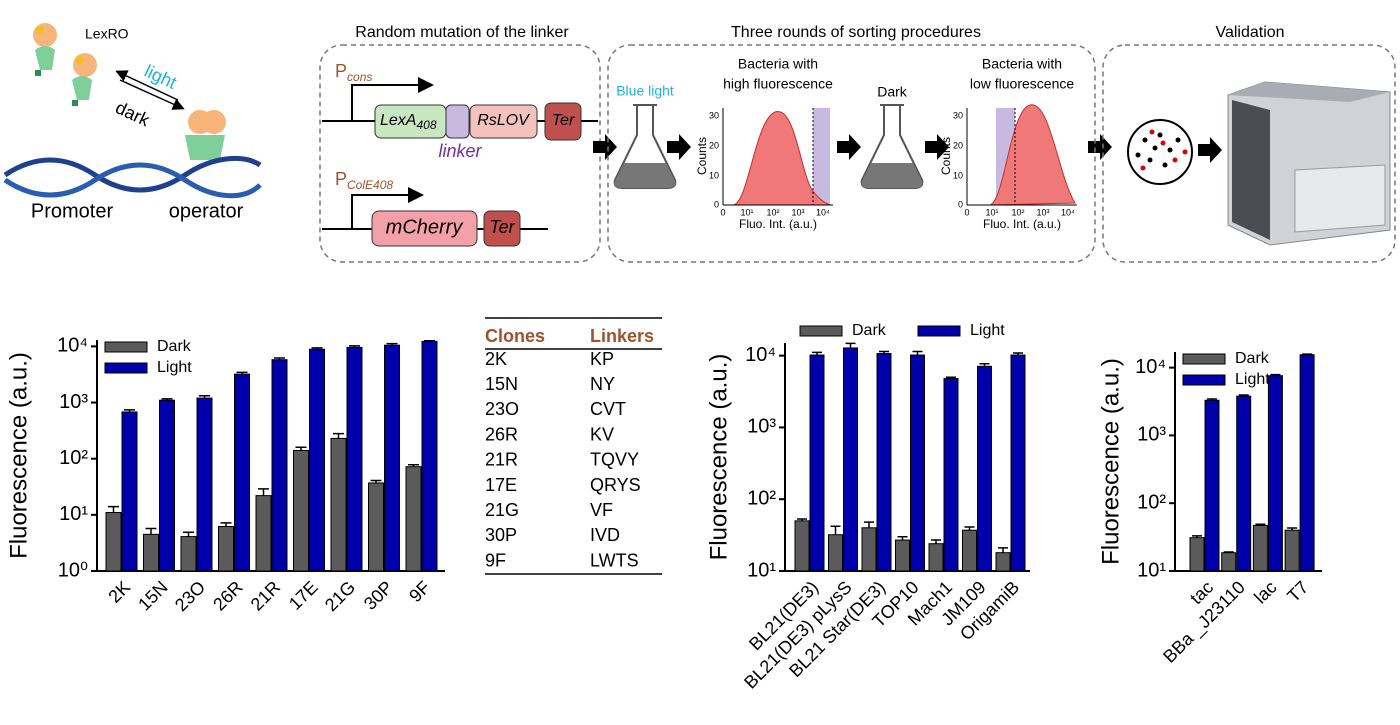 This screenshot has width=1400, height=725. Describe the element at coordinates (602, 384) in the screenshot. I see `table-cell: NY` at that location.